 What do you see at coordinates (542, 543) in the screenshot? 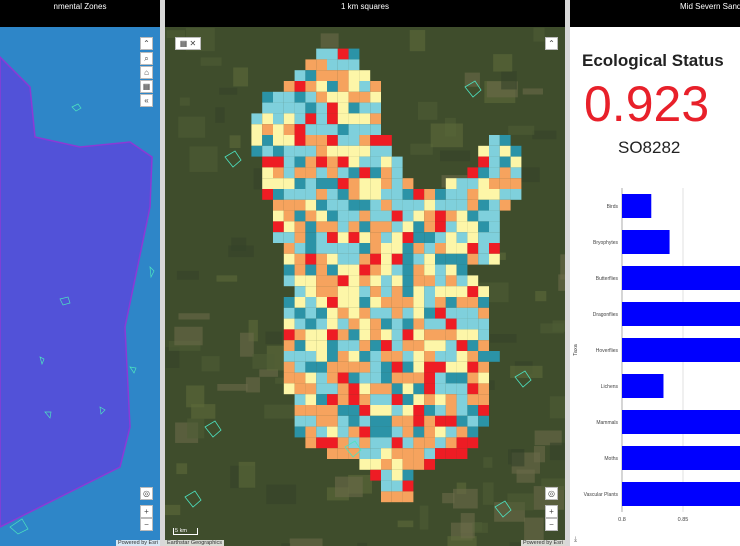
I see `attribution: Powered by Esri` at bounding box center [542, 543].